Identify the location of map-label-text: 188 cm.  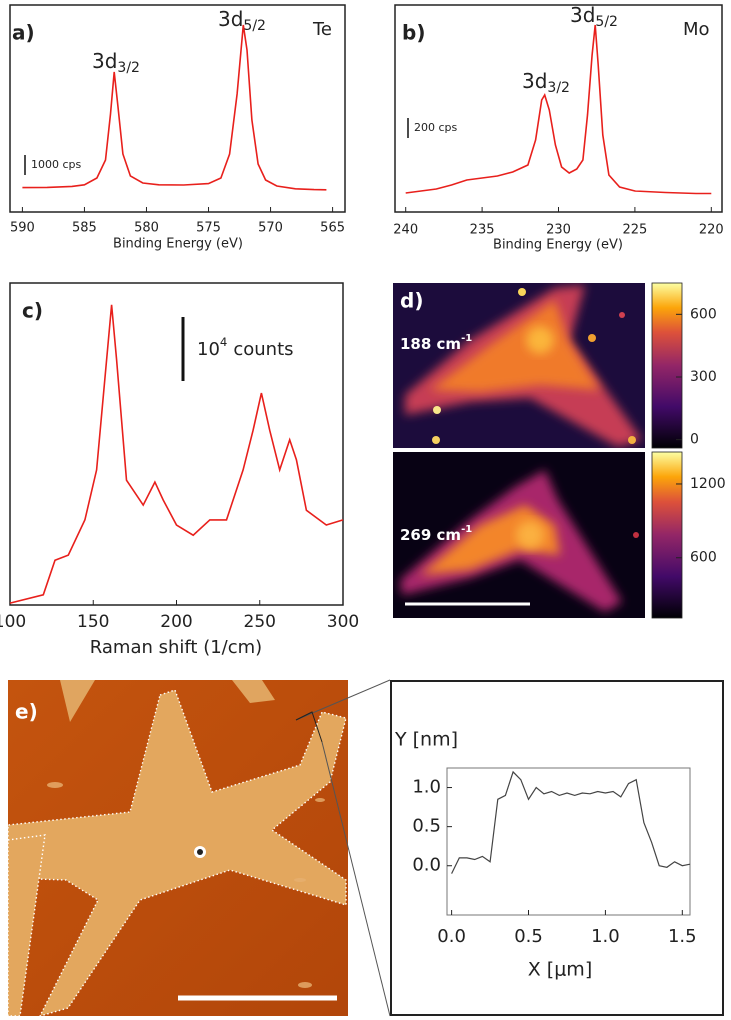
(430, 344).